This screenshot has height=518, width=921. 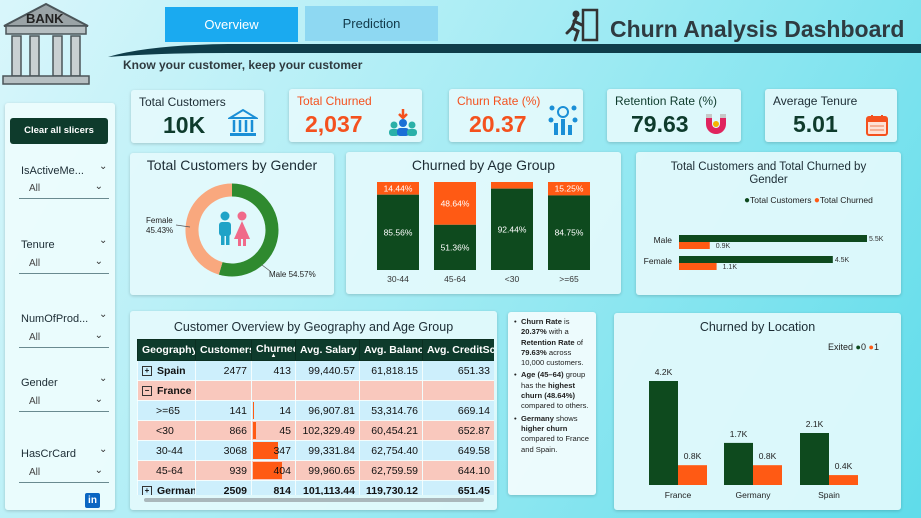 I want to click on geo-col-header: Geography, so click(x=166, y=350).